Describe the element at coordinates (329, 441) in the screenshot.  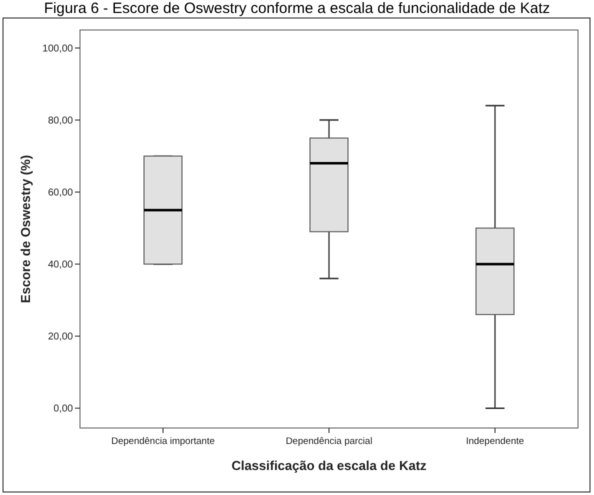
I see `x-tick-label: Dependência parcial` at that location.